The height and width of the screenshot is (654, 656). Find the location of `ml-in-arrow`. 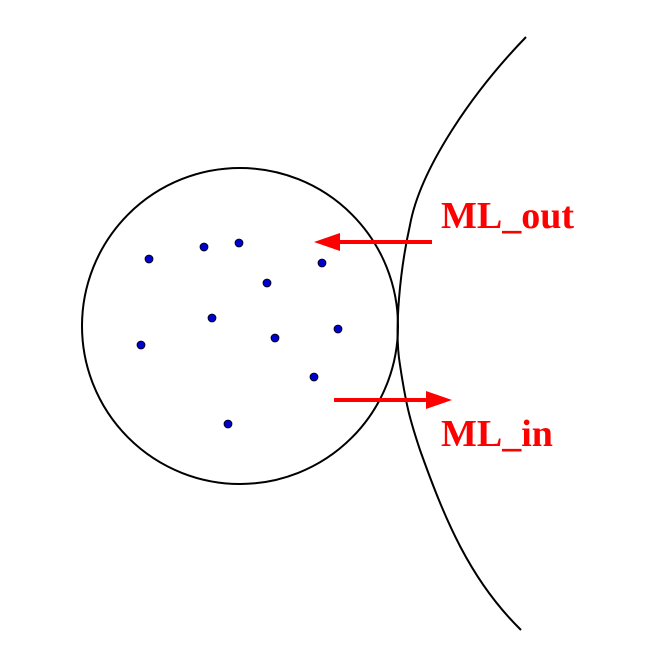

ml-in-arrow is located at coordinates (393, 400).